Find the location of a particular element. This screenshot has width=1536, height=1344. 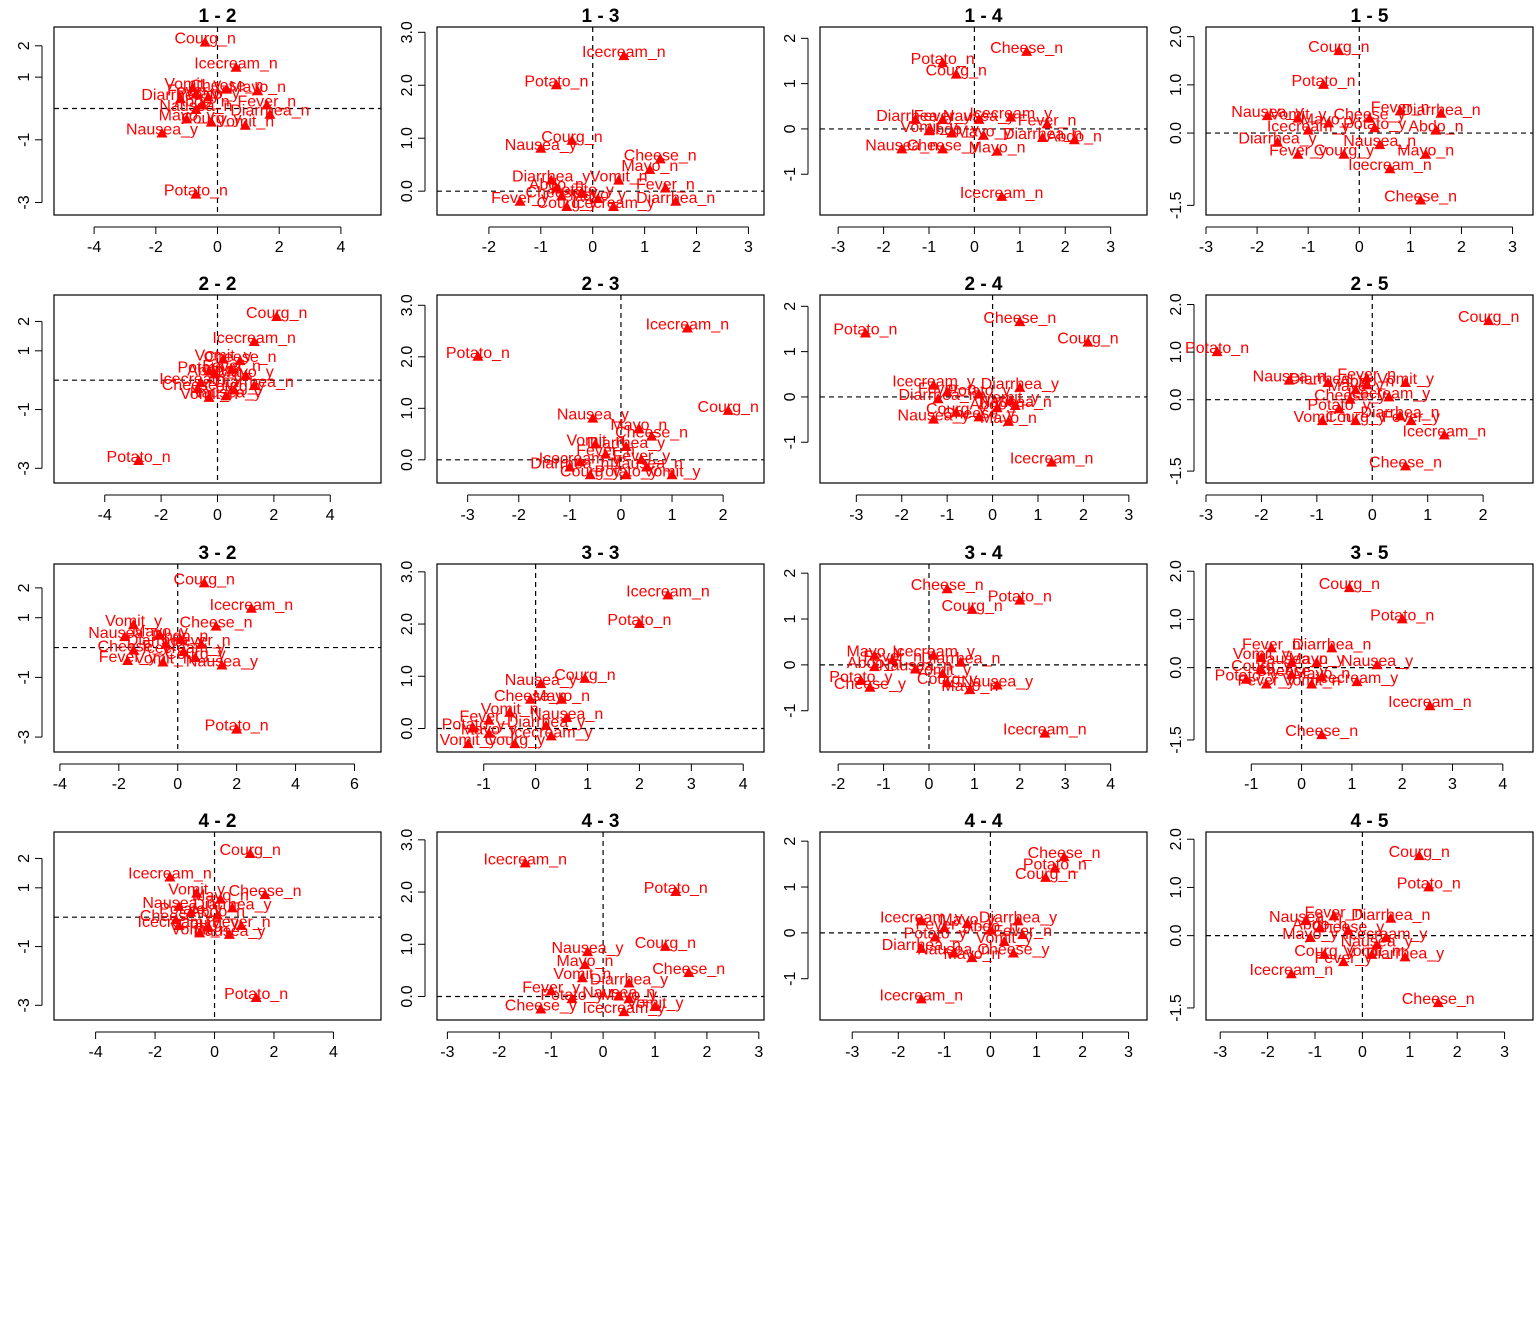

panel-title: 2 - 2 is located at coordinates (217, 284).